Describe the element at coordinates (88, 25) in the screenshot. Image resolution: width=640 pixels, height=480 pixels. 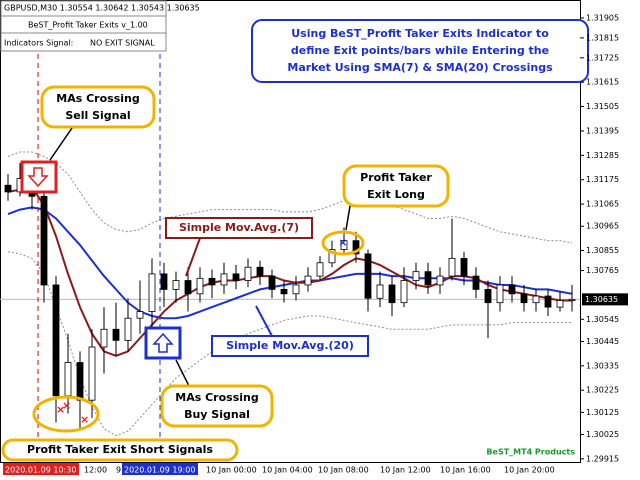
I see `indicator-name: BeST_Profit Taker Exits v_1.00` at that location.